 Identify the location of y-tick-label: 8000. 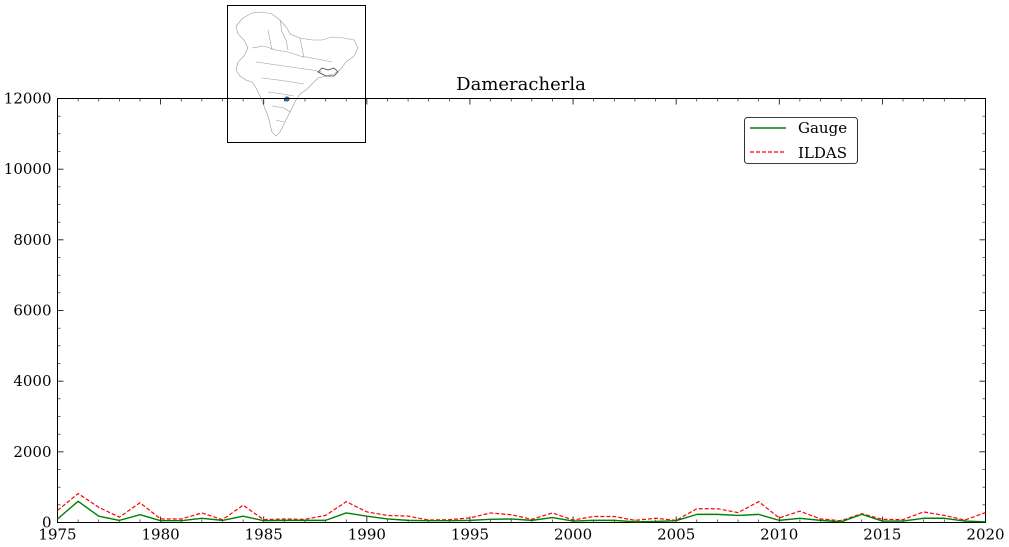
(32, 240).